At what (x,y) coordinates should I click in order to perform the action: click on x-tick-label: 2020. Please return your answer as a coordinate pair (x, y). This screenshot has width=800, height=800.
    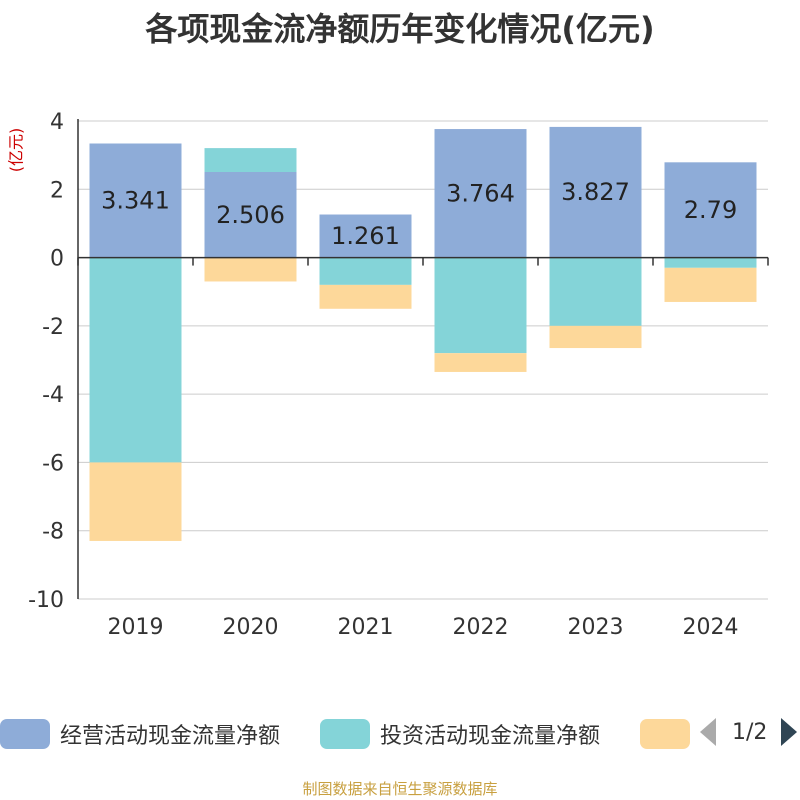
    Looking at the image, I should click on (251, 627).